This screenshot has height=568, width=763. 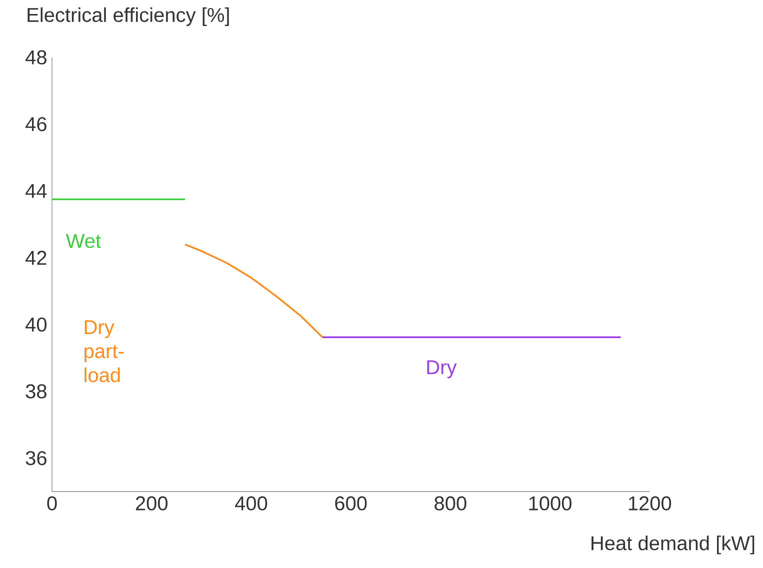 I want to click on y-tick-label: 40, so click(x=36, y=324).